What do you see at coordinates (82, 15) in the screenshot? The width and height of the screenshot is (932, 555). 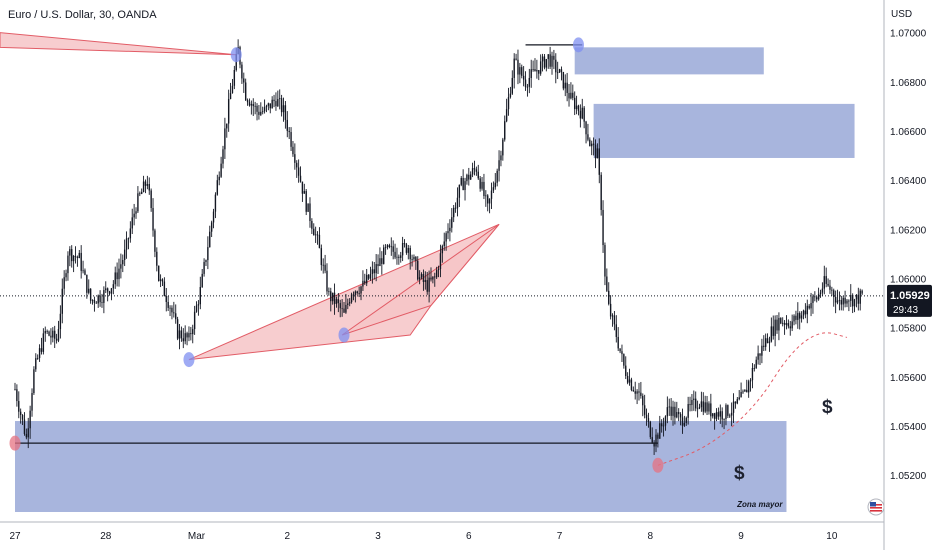 I see `chart-title: Euro / U.S. Dollar, 30, OANDA` at bounding box center [82, 15].